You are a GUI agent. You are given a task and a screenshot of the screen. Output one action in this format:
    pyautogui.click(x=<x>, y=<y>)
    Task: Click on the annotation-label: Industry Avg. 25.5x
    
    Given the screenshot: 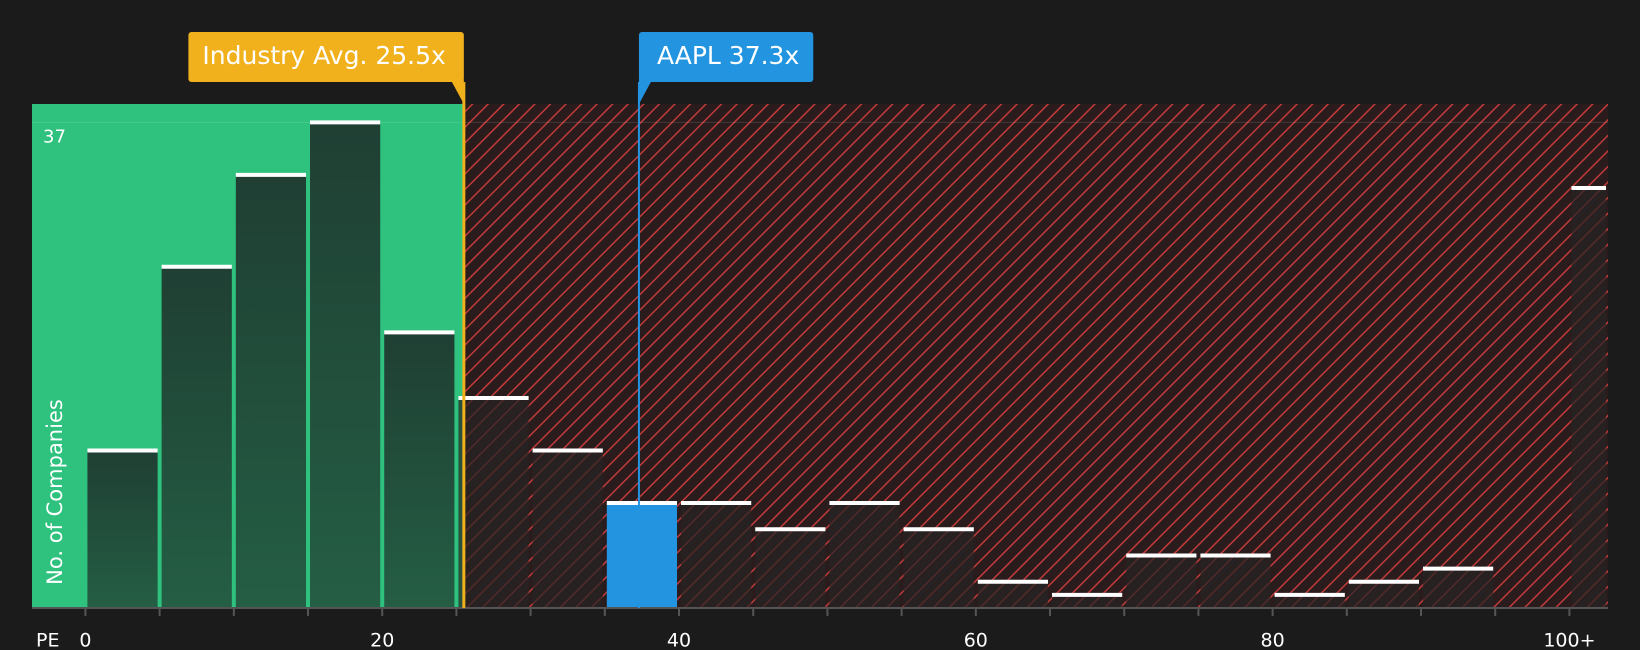 What is the action you would take?
    pyautogui.click(x=323, y=55)
    